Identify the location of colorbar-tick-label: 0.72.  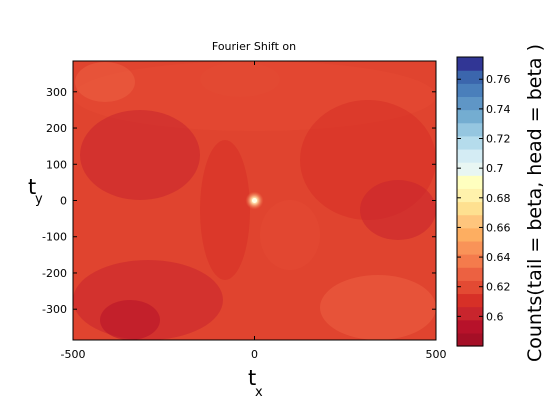
(498, 139).